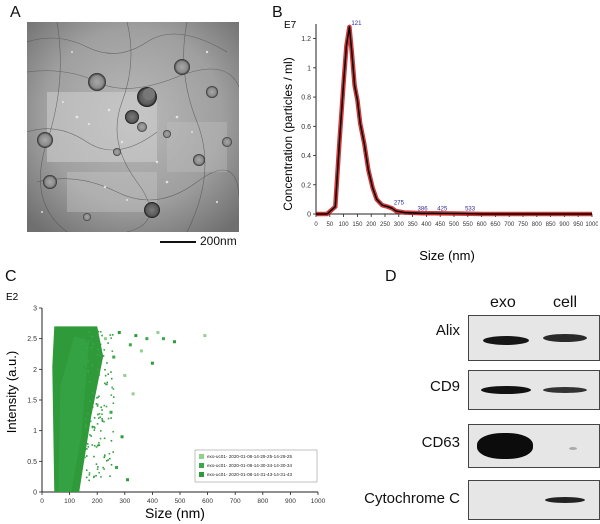  I want to click on peak-label: 275, so click(399, 204).